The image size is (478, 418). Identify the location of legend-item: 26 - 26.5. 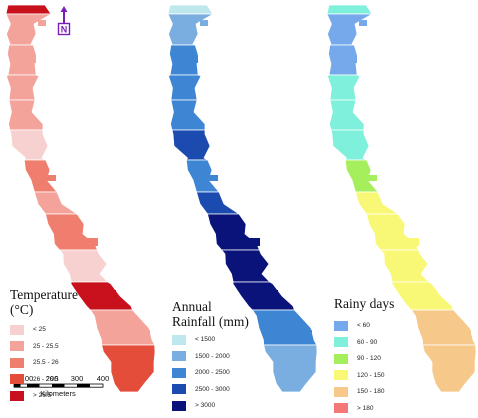
(44, 379).